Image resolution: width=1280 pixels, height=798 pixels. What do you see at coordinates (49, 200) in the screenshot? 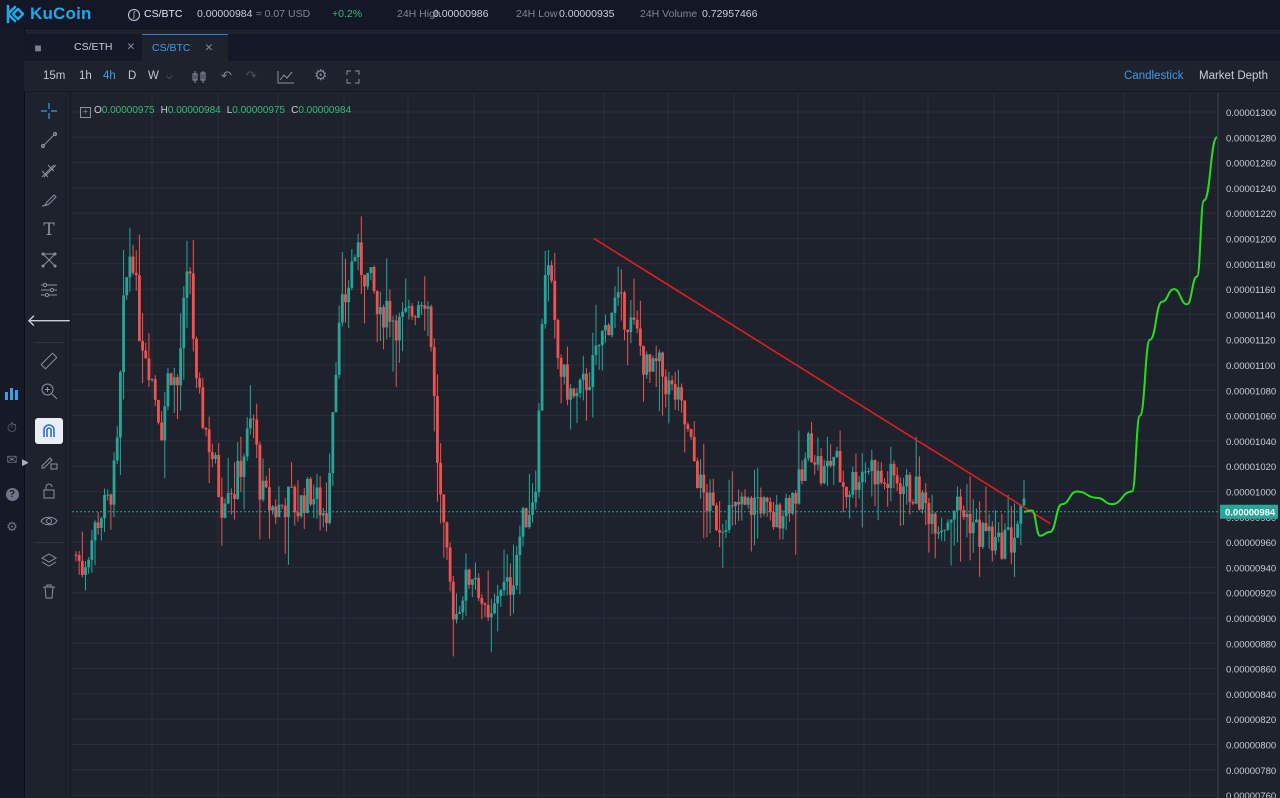
I see `brush-icon` at bounding box center [49, 200].